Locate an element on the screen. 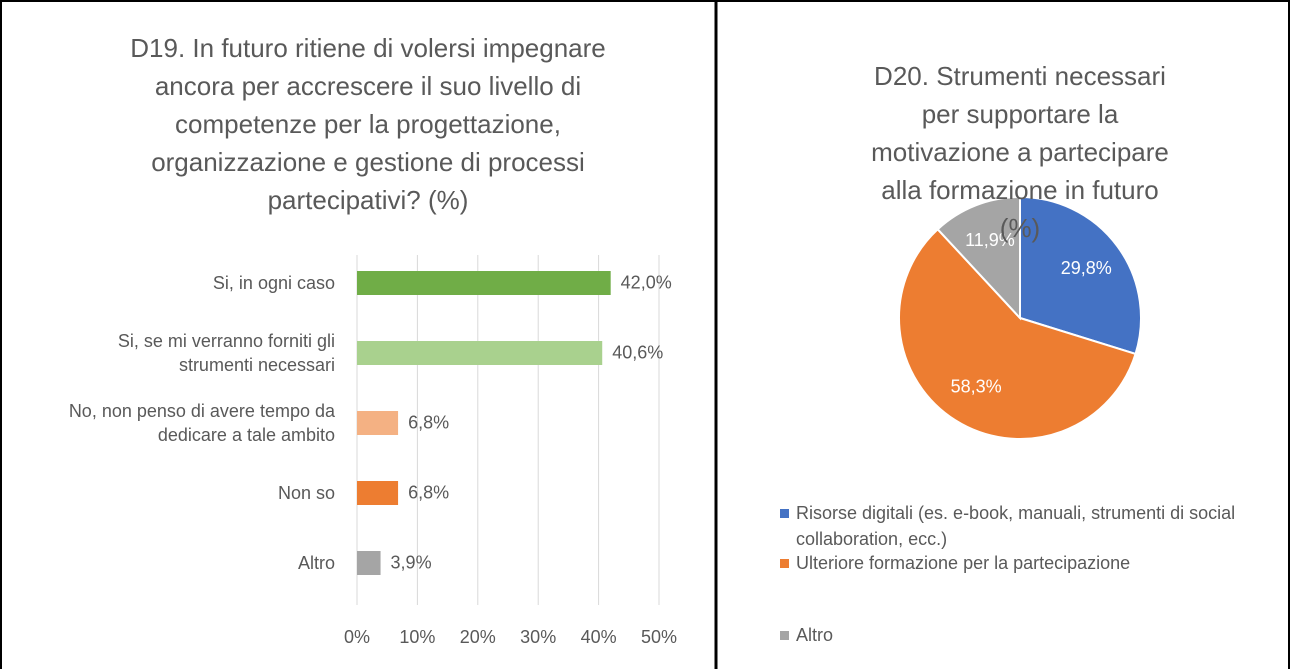 This screenshot has height=669, width=1290. legend-label: Altro is located at coordinates (815, 635).